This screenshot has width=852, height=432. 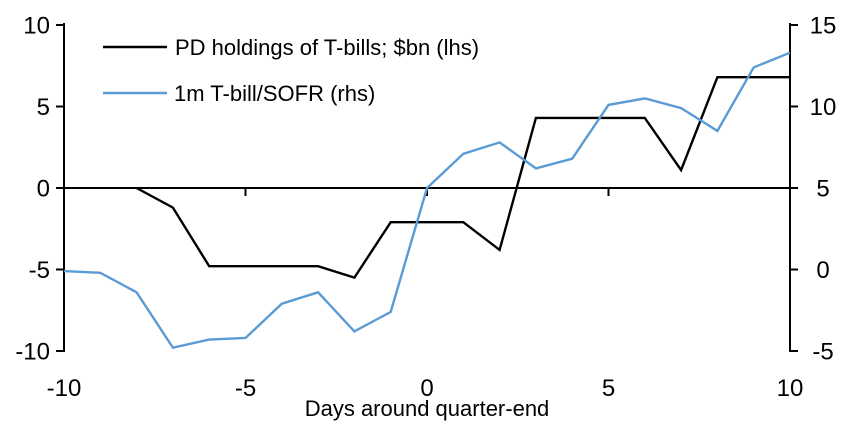 What do you see at coordinates (327, 47) in the screenshot?
I see `legend-label-pd-holdings: PD holdings of T-bills; $bn (lhs)` at bounding box center [327, 47].